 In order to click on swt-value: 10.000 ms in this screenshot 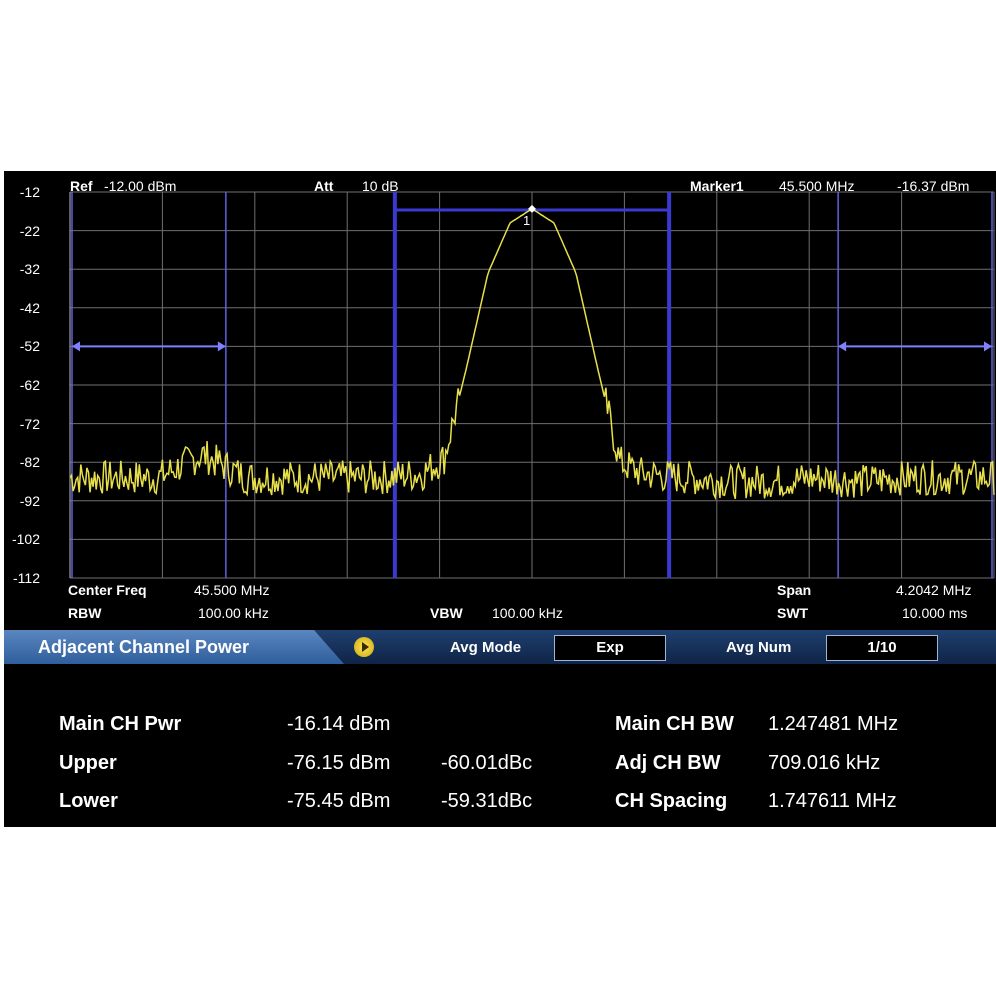, I will do `click(935, 613)`.